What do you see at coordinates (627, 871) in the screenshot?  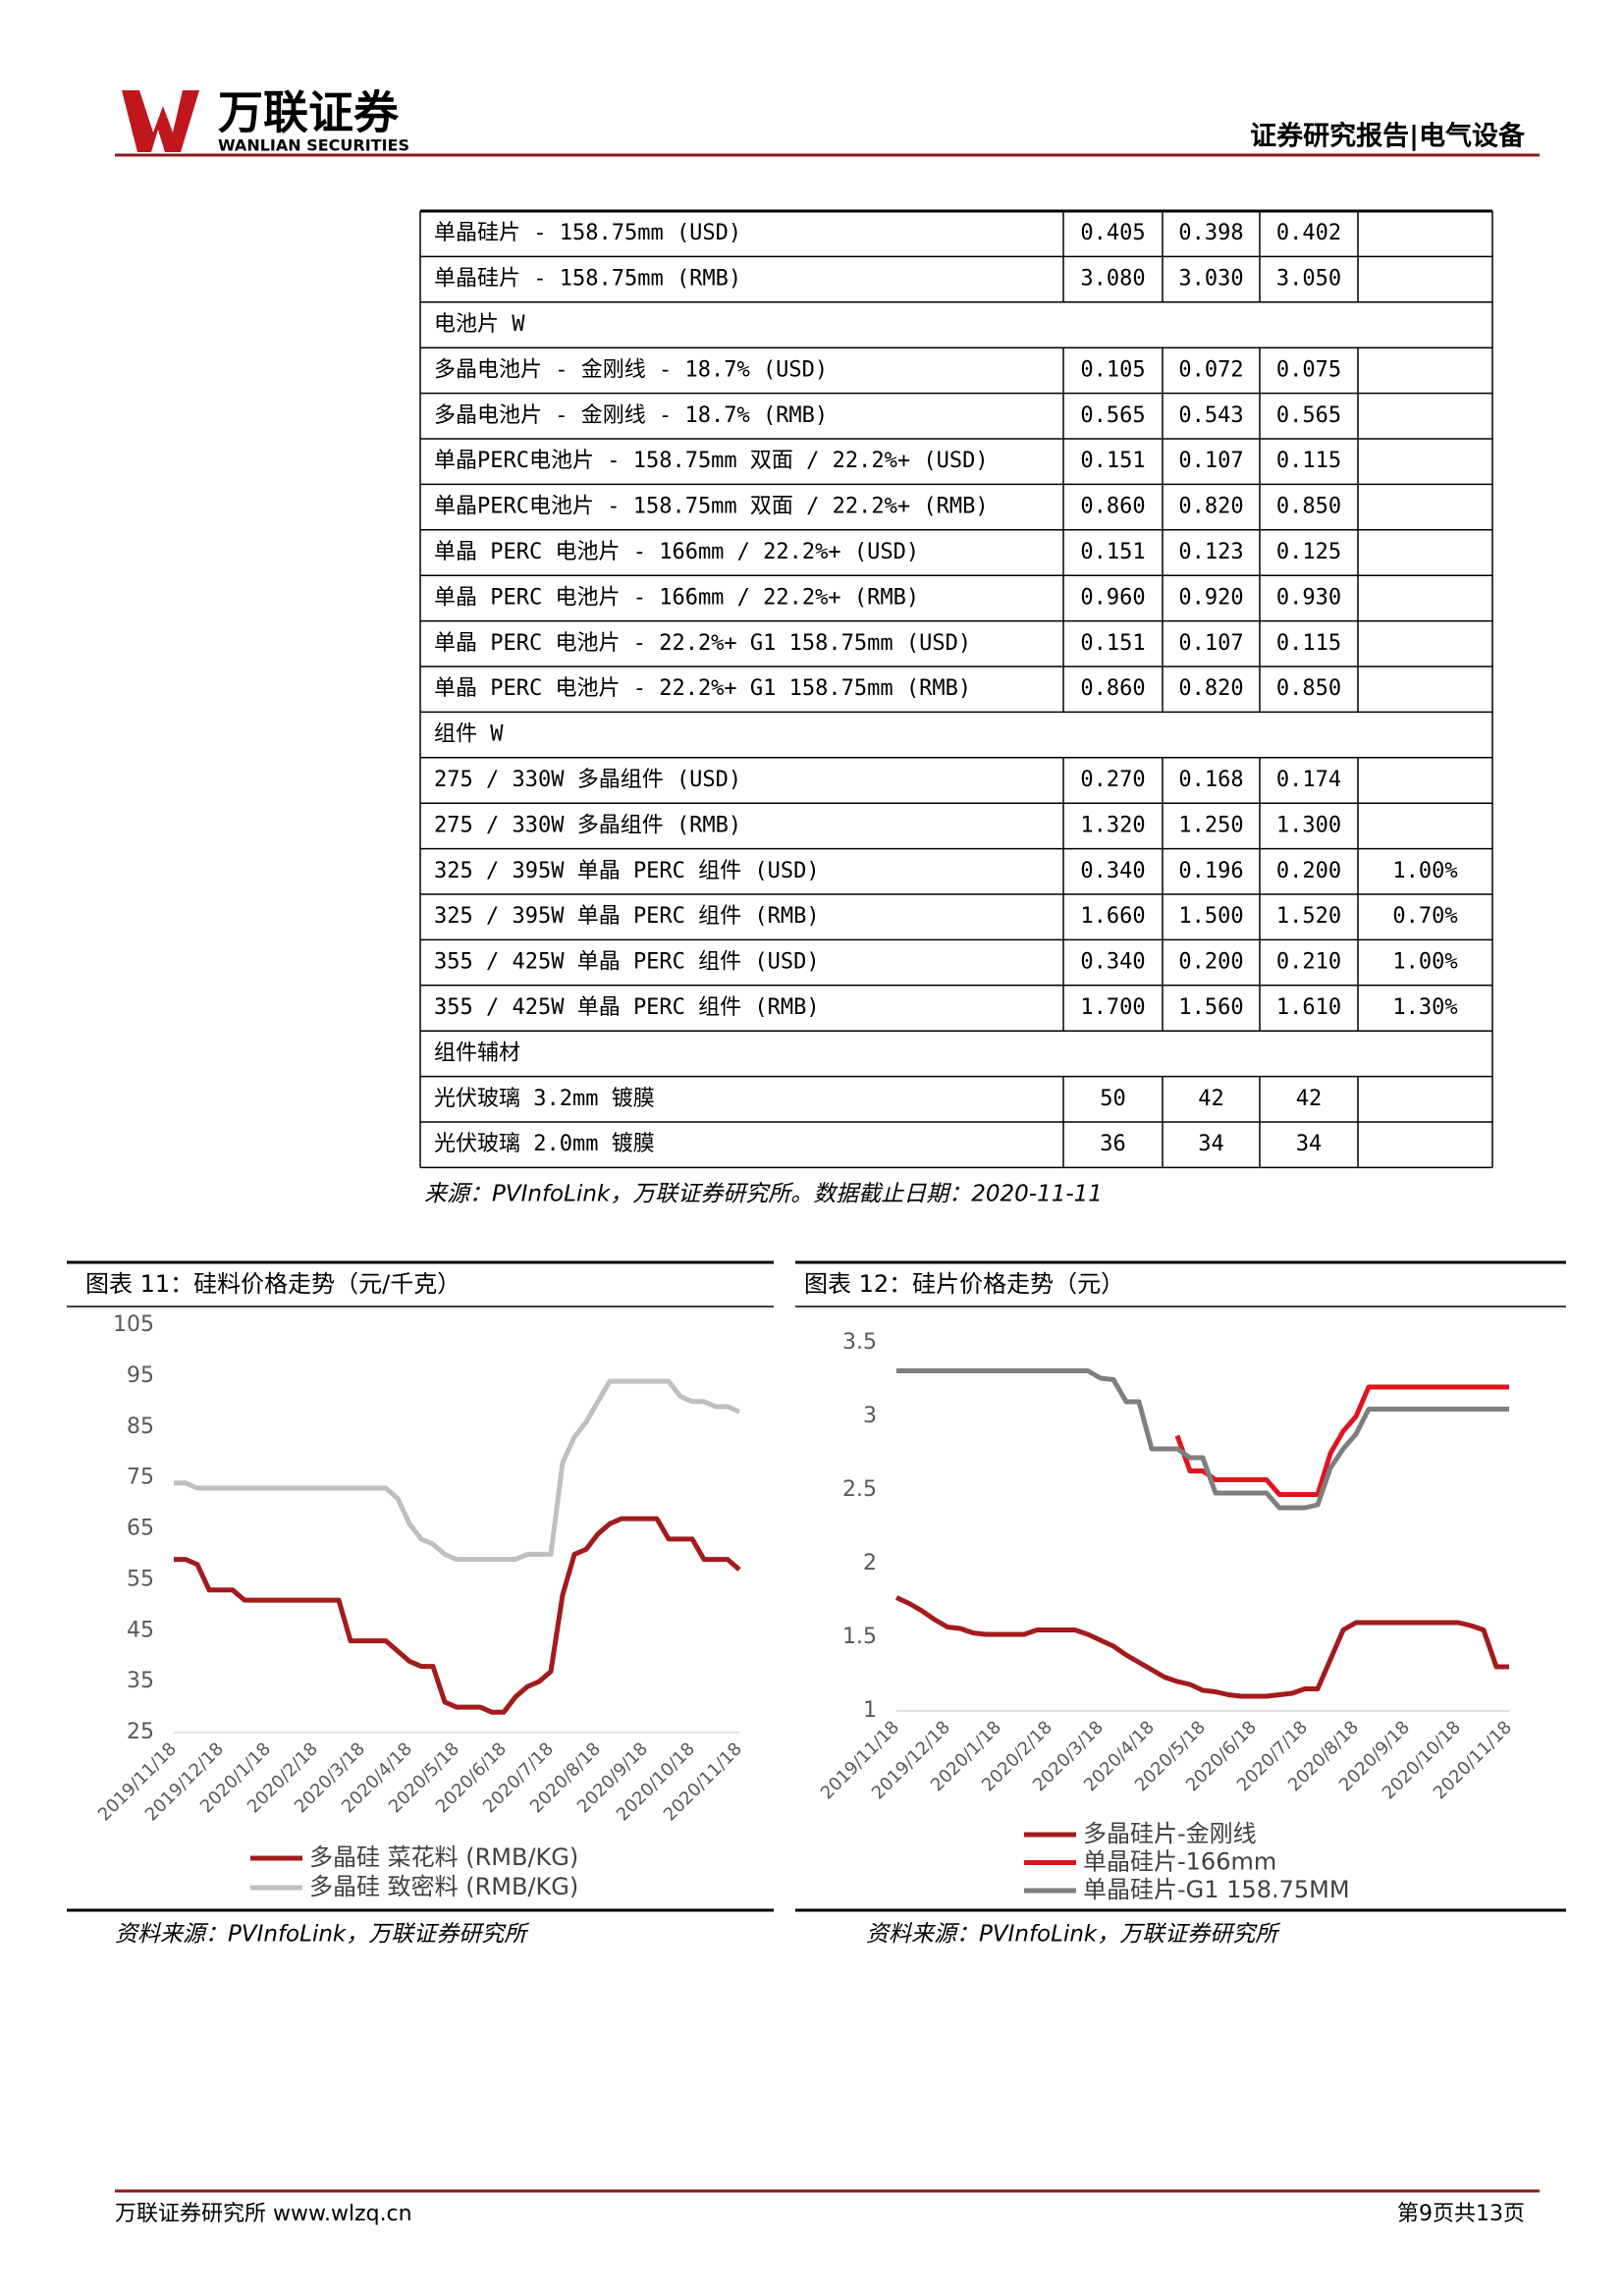 I see `cell: 325 / 395W 单晶 PERC 组件 (USD)` at bounding box center [627, 871].